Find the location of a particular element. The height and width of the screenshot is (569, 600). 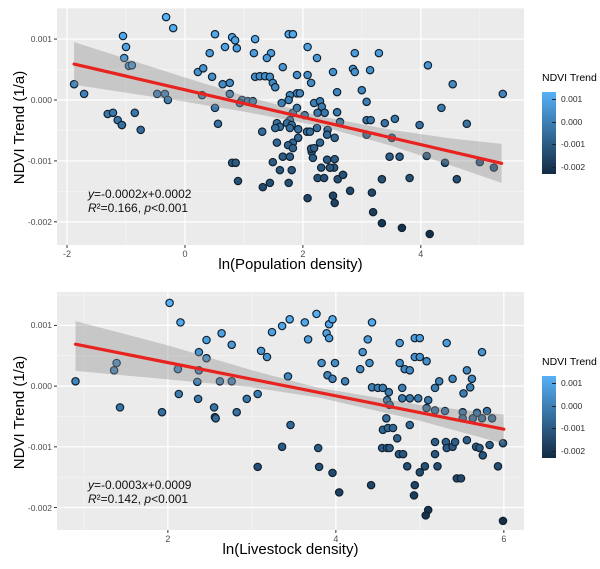

regression-stats: R²=0.142, p<0.001 is located at coordinates (138, 499).